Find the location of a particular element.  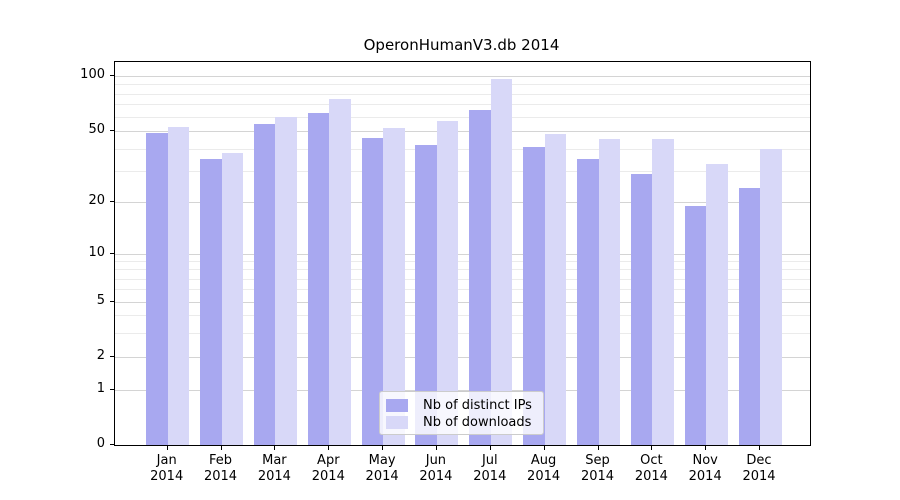

x-tick-label-month: Jul is located at coordinates (489, 460).